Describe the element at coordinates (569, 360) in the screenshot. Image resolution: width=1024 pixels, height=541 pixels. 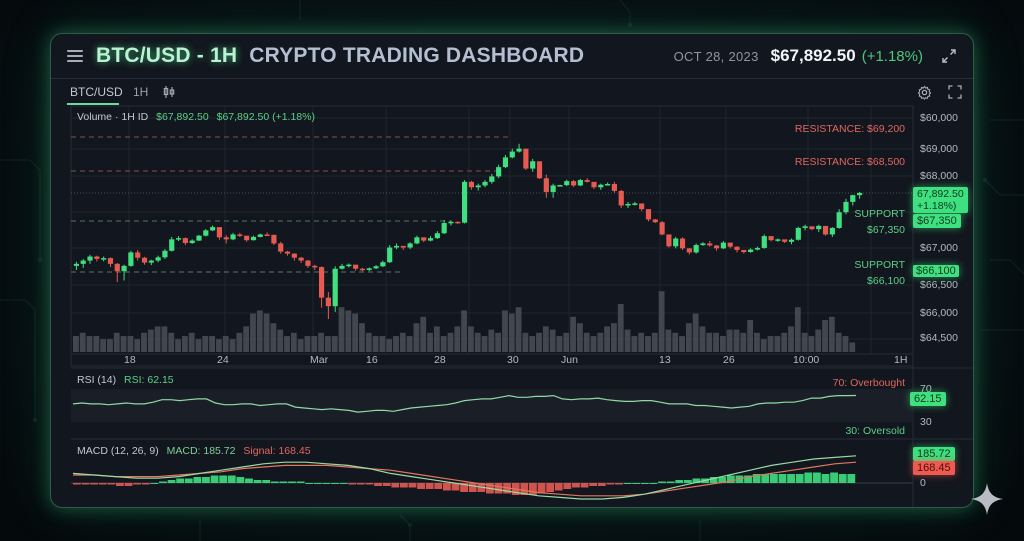
I see `time-axis-label: Jun` at that location.